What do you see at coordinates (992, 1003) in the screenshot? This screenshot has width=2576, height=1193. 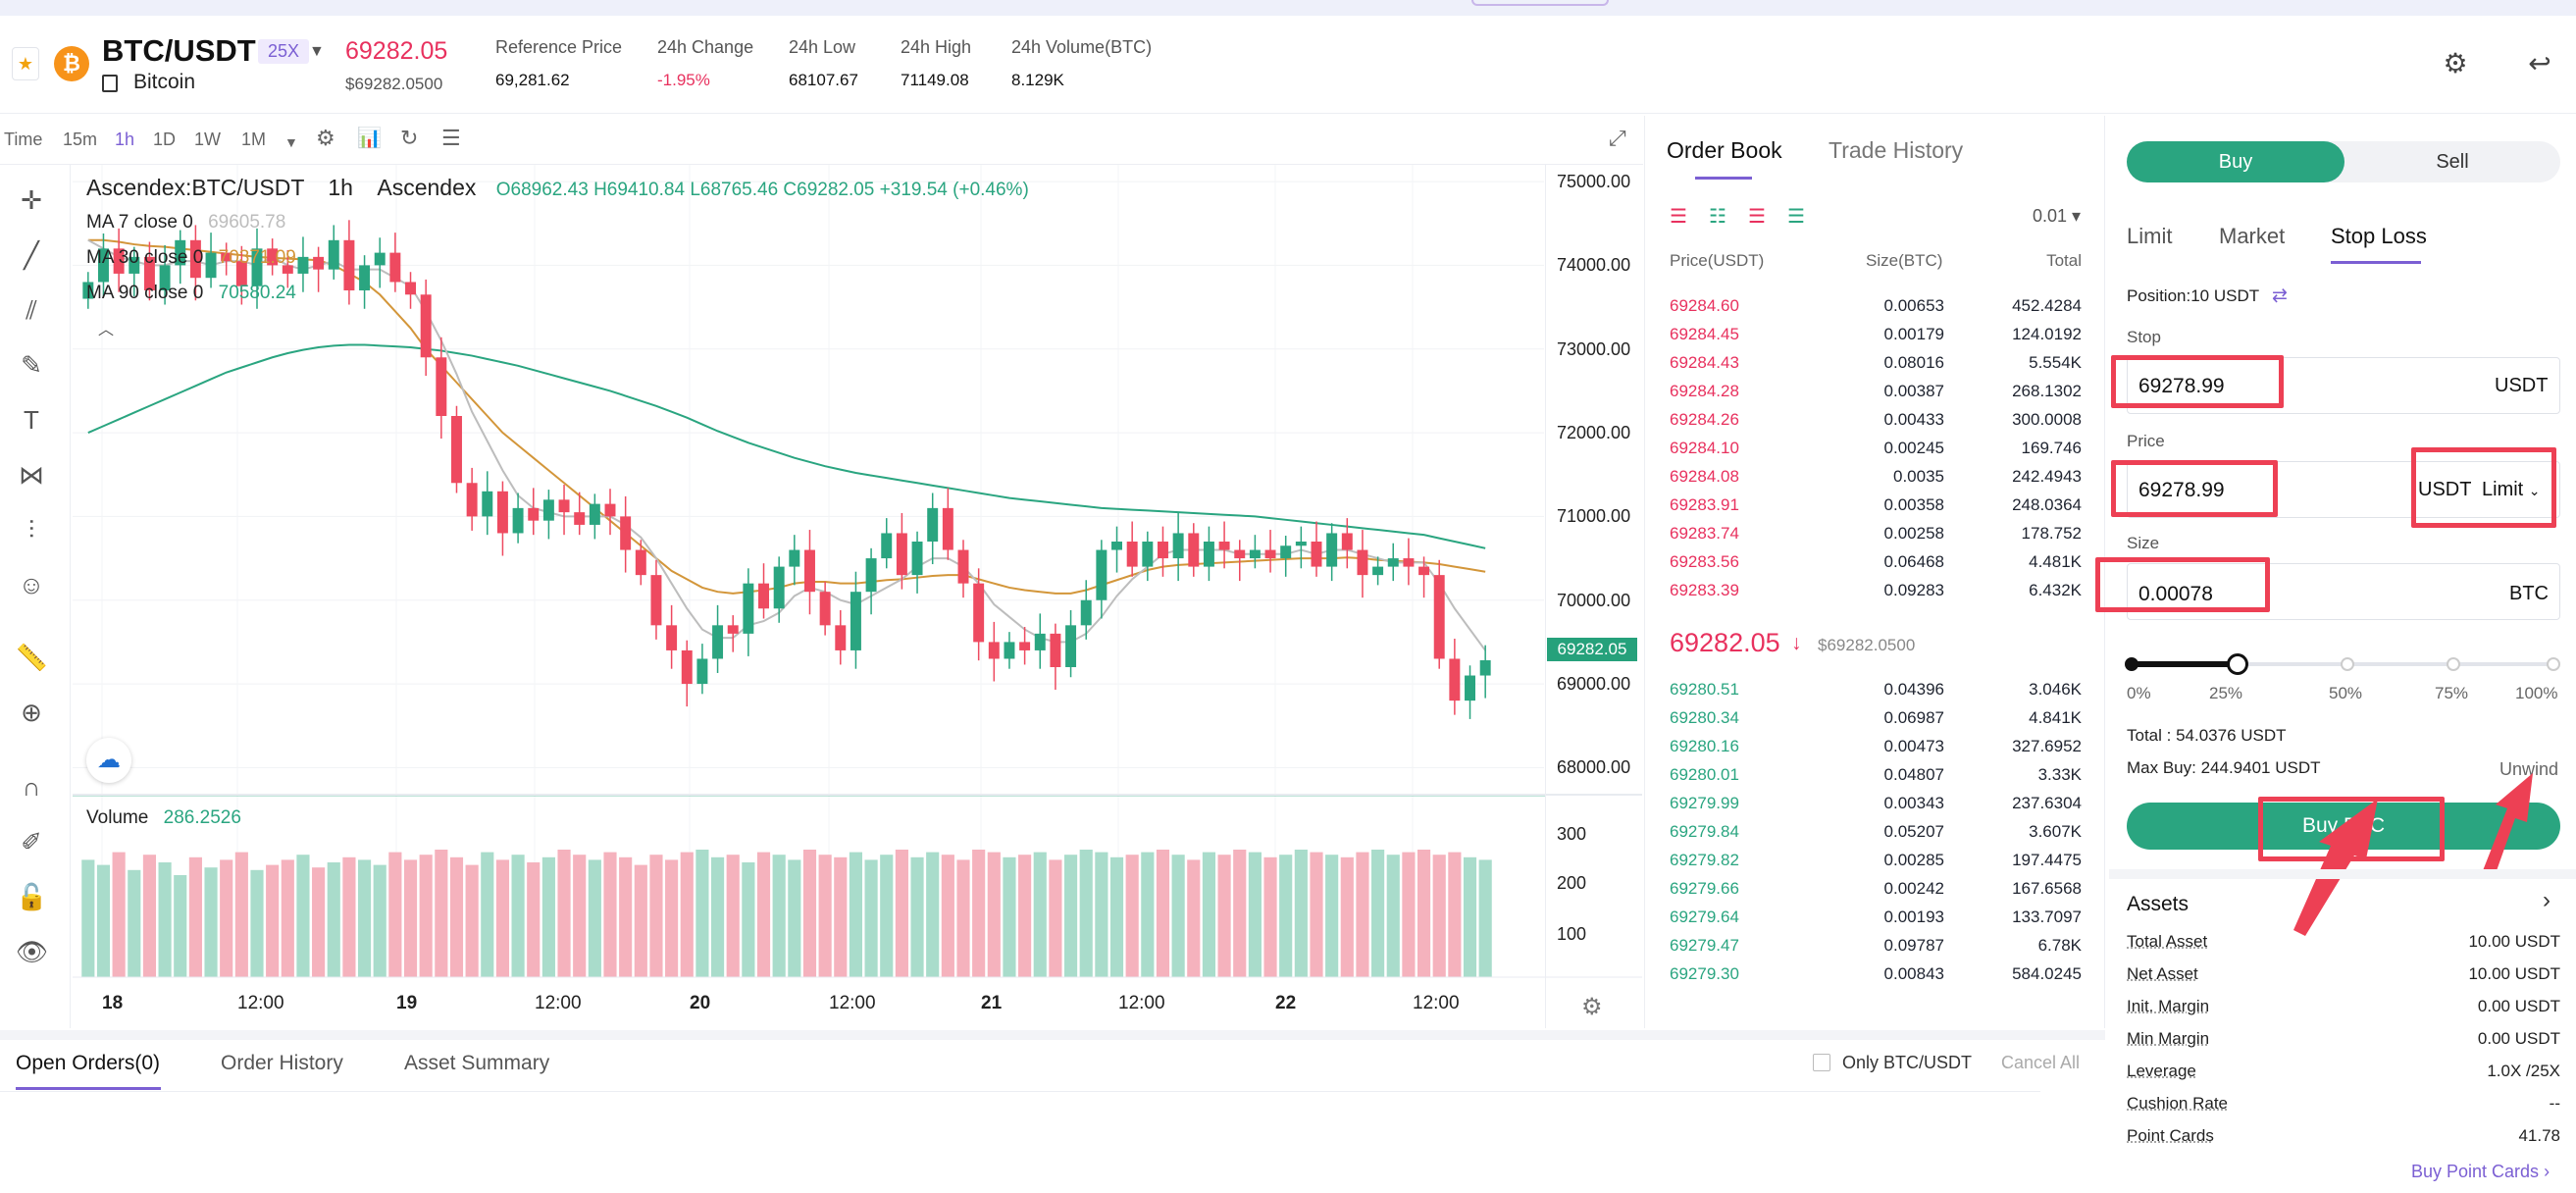 I see `time-tick: 21` at bounding box center [992, 1003].